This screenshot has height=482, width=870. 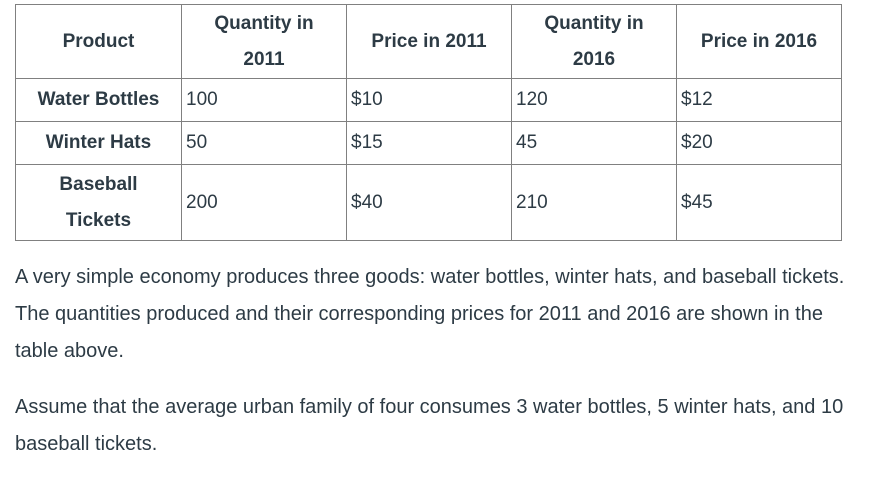 I want to click on table-row: Winter Hats 50 $15 45 $20, so click(x=428, y=143).